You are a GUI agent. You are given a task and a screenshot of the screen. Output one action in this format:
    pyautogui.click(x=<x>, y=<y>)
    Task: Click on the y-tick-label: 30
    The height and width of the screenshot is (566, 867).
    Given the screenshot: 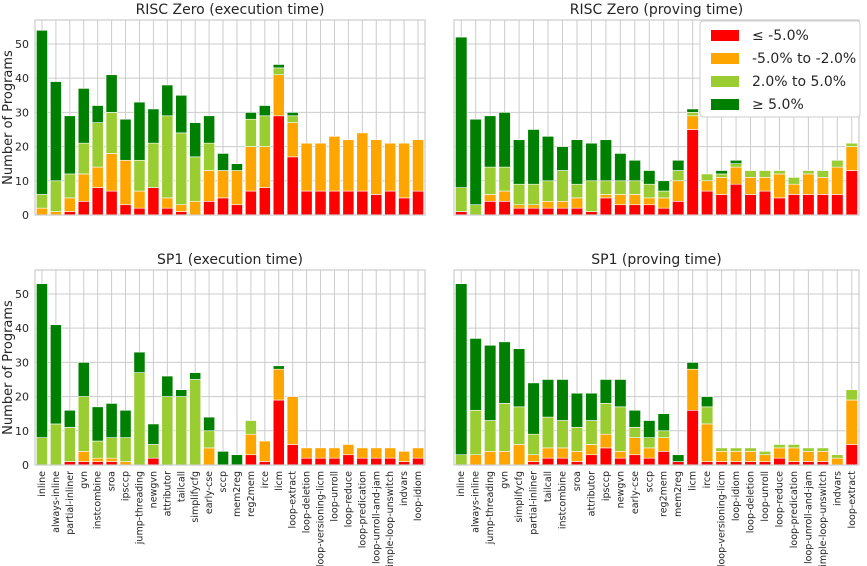 What is the action you would take?
    pyautogui.click(x=22, y=362)
    